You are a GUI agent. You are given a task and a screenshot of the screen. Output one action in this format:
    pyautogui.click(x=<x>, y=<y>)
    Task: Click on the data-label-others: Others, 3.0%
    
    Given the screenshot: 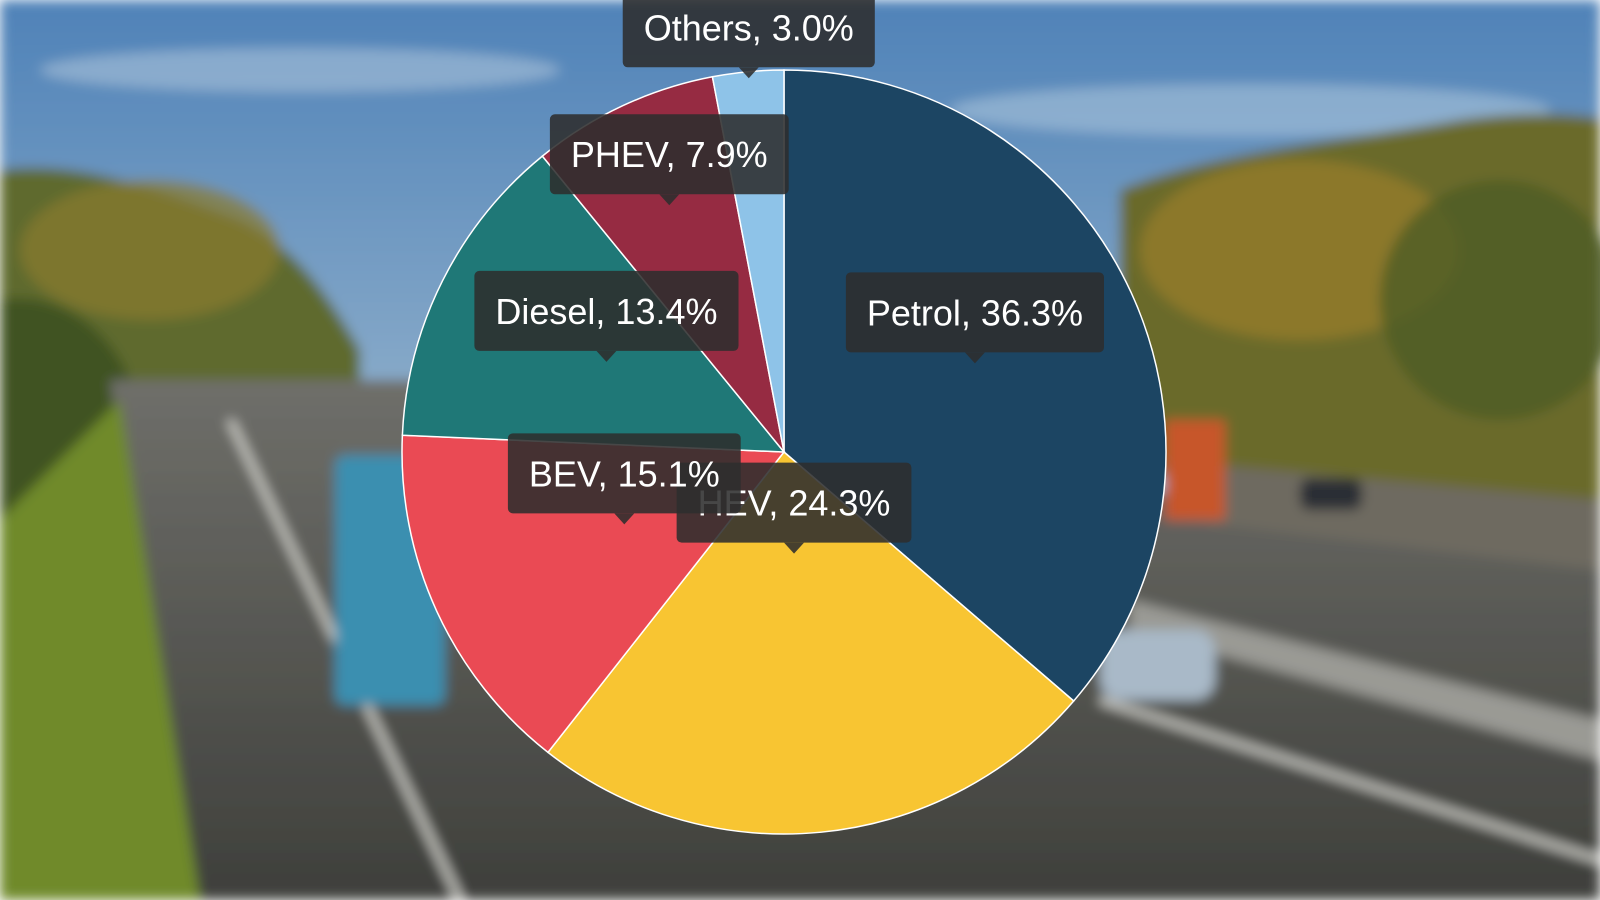 What is the action you would take?
    pyautogui.click(x=748, y=39)
    